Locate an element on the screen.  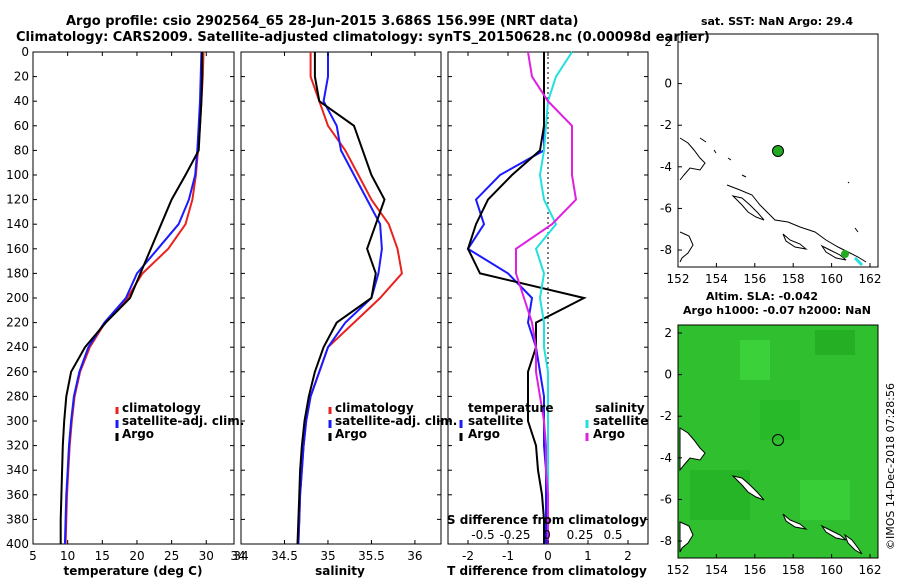
sst-patch is located at coordinates (845, 254).